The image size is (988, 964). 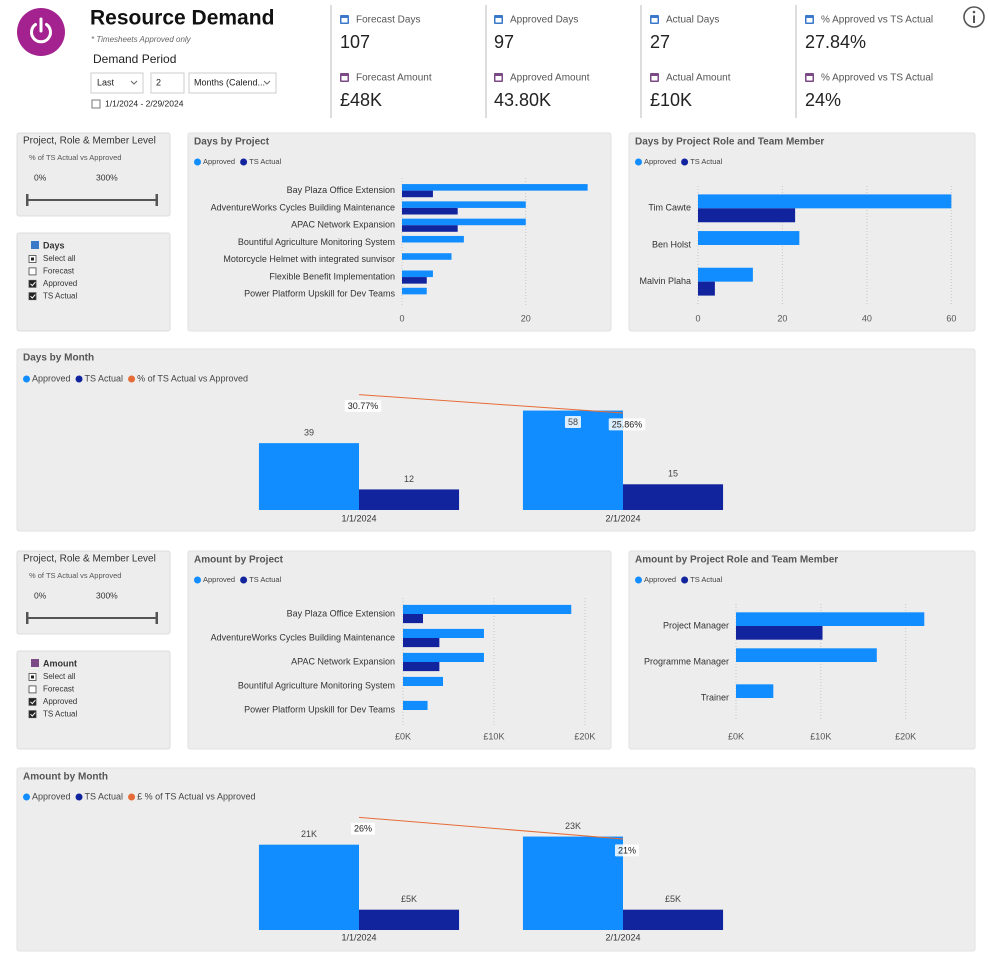 What do you see at coordinates (361, 100) in the screenshot?
I see `kpi-value: £48K` at bounding box center [361, 100].